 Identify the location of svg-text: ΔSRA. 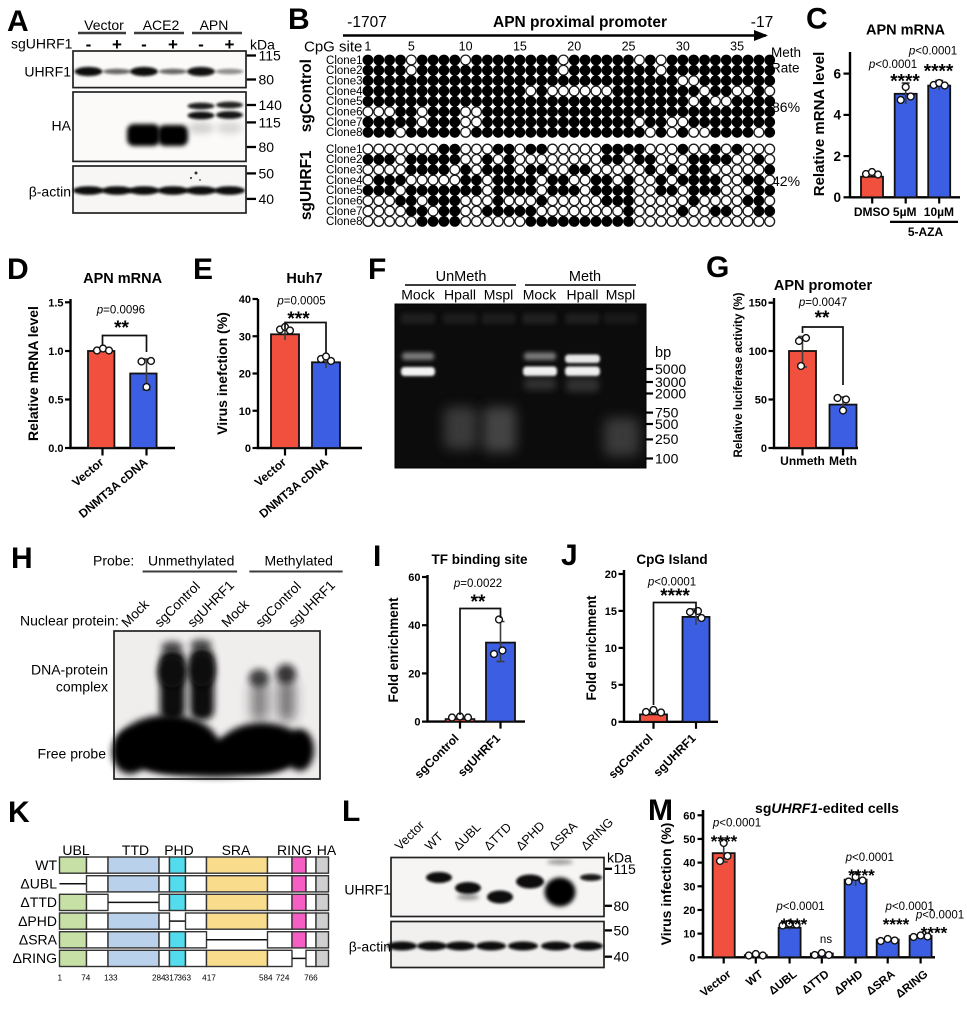
(38, 940).